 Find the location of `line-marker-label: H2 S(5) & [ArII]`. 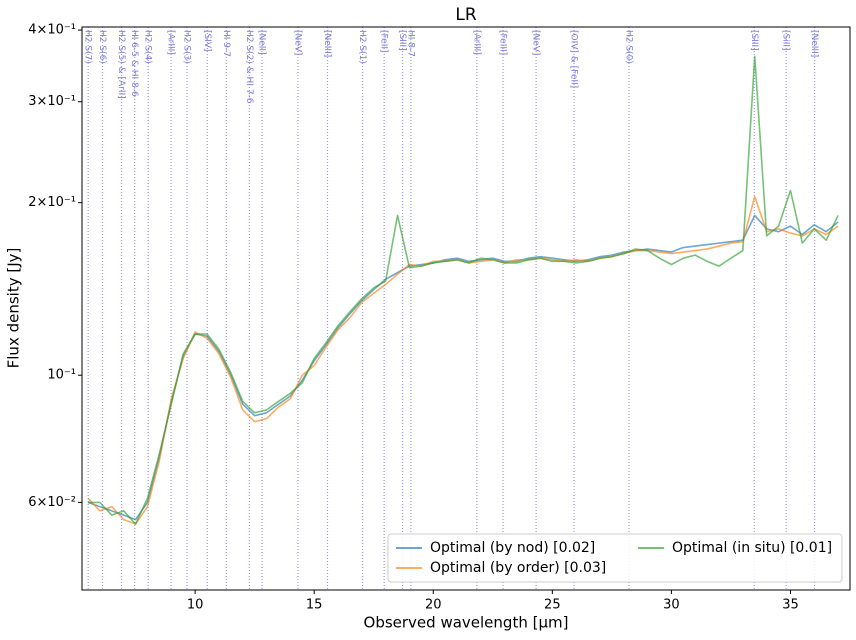

line-marker-label: H2 S(5) & [ArII] is located at coordinates (121, 64).